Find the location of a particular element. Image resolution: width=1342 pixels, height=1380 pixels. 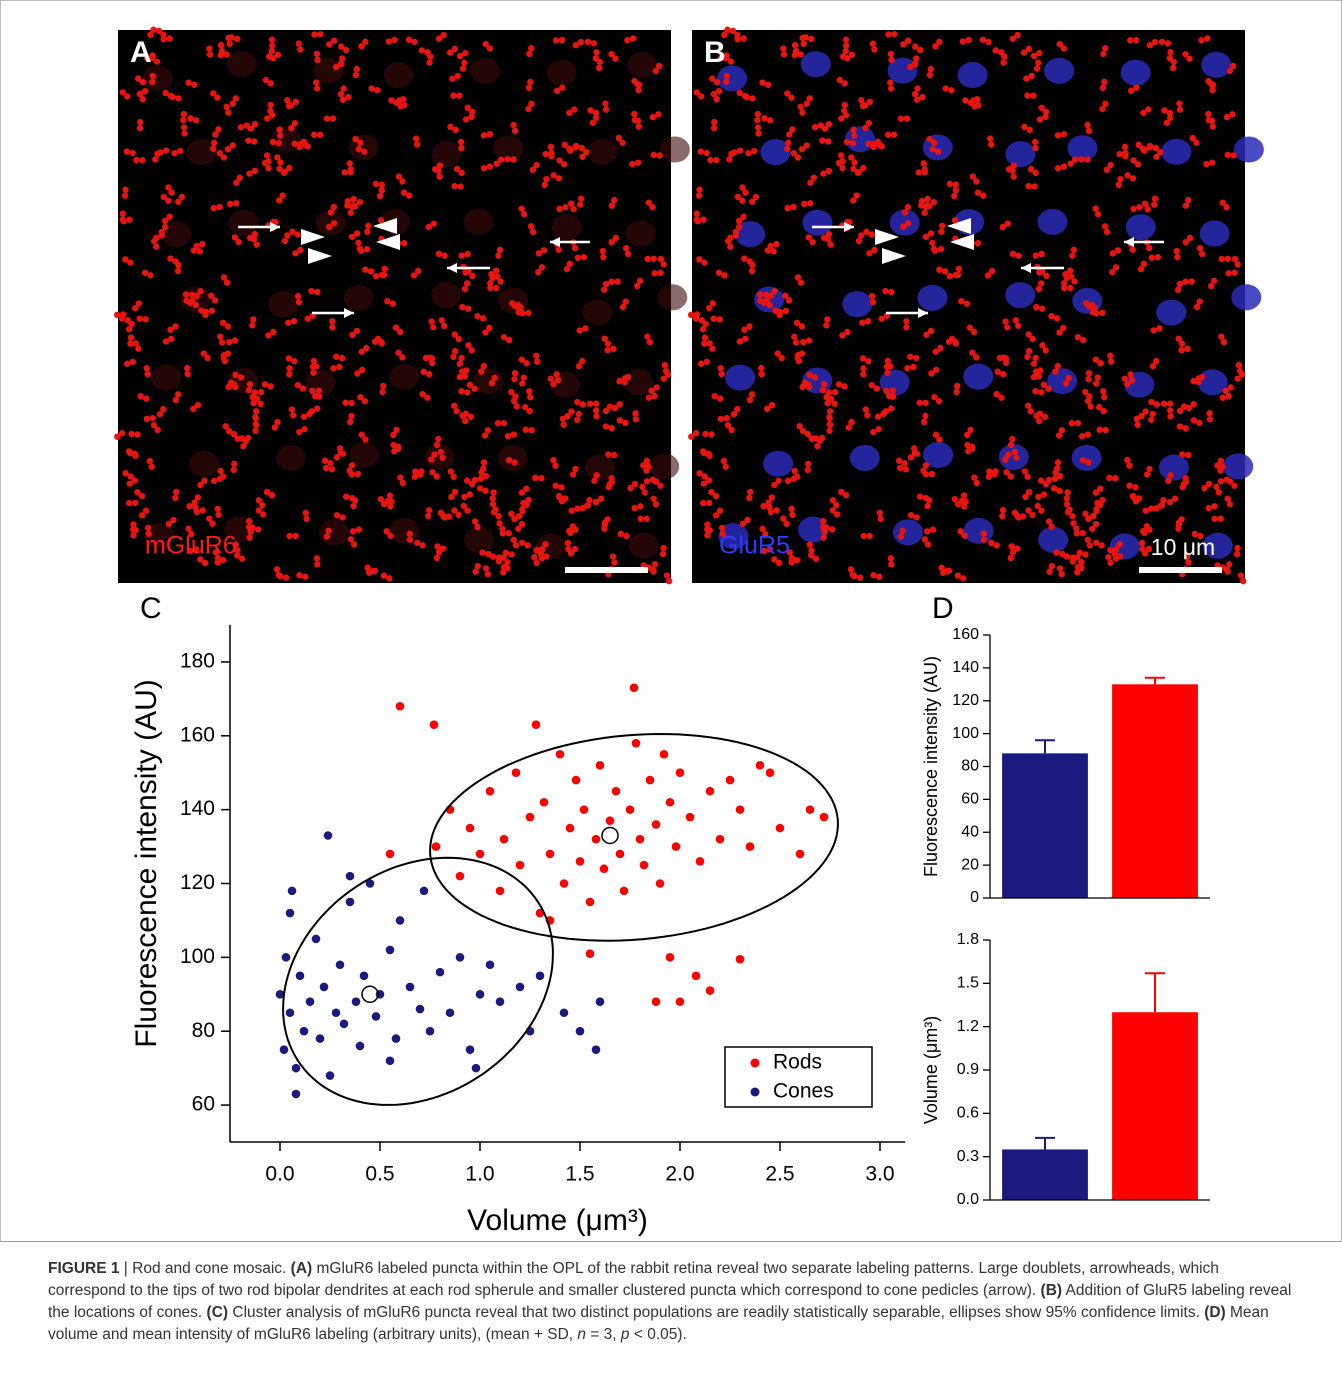

caption-label: FIGURE 1 is located at coordinates (84, 1268).